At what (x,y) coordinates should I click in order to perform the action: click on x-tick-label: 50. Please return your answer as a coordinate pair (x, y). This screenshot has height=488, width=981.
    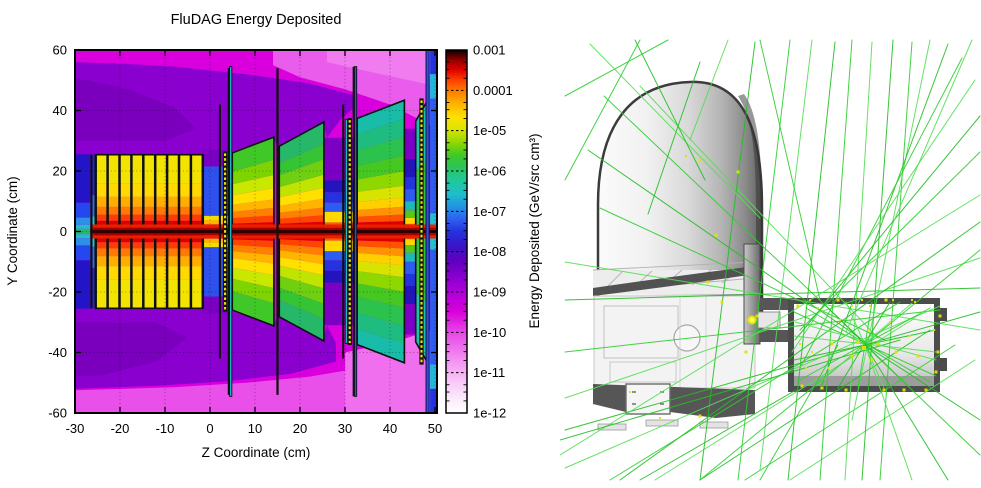
    Looking at the image, I should click on (435, 428).